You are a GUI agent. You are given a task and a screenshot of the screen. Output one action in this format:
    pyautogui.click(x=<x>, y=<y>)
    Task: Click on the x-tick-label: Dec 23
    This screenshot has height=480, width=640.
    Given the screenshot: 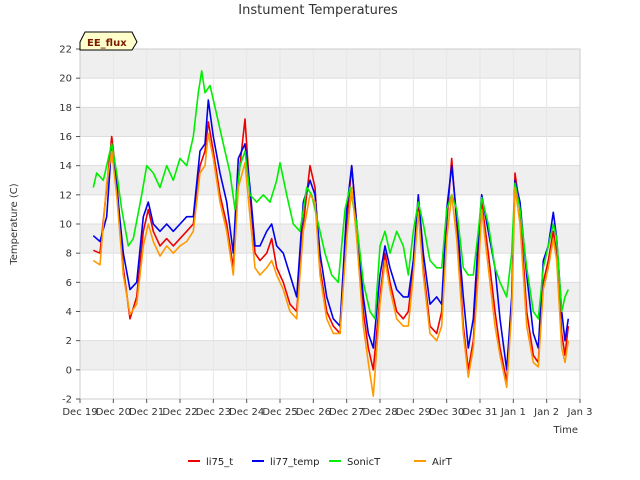 What is the action you would take?
    pyautogui.click(x=213, y=412)
    